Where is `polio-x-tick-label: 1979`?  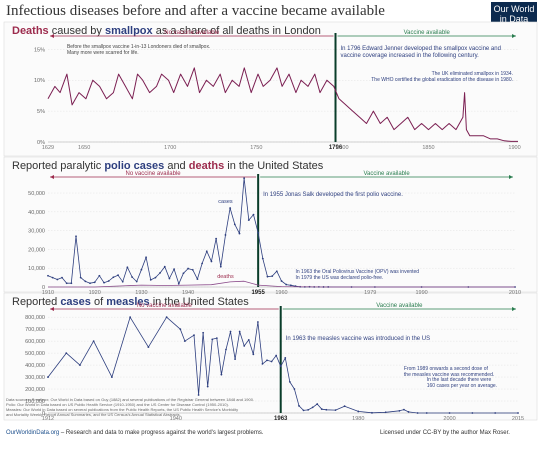
polio-x-tick-label: 1979 is located at coordinates (370, 293).